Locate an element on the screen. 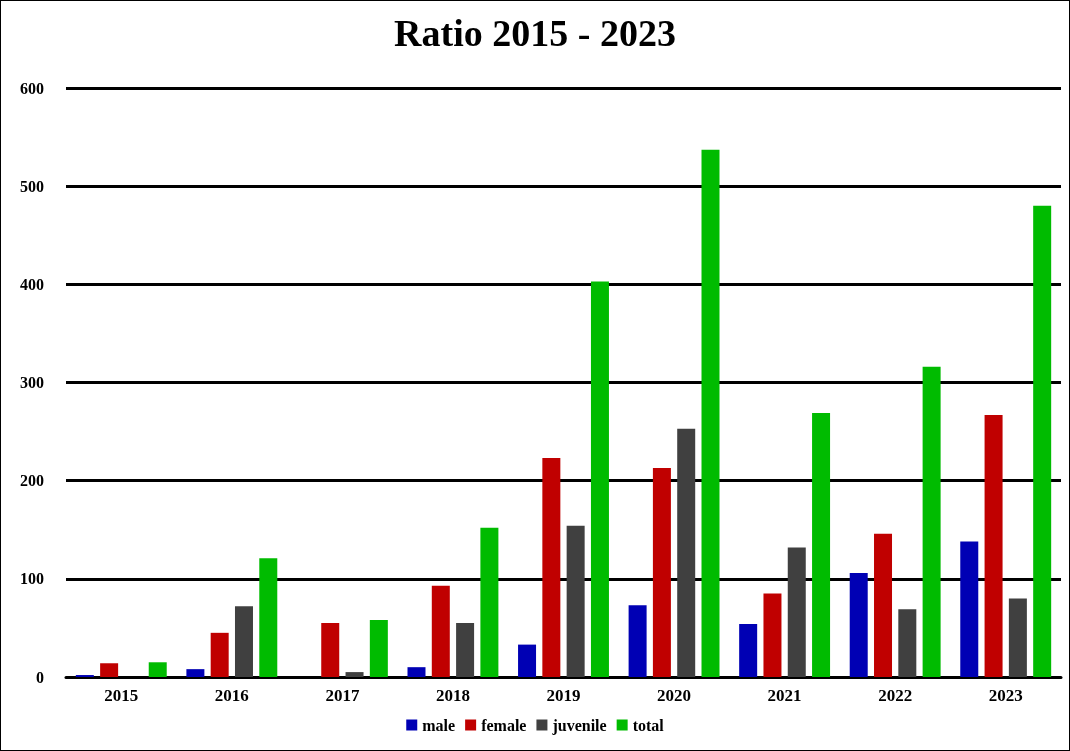 This screenshot has height=751, width=1070. y-tick-label: 600 is located at coordinates (32, 88).